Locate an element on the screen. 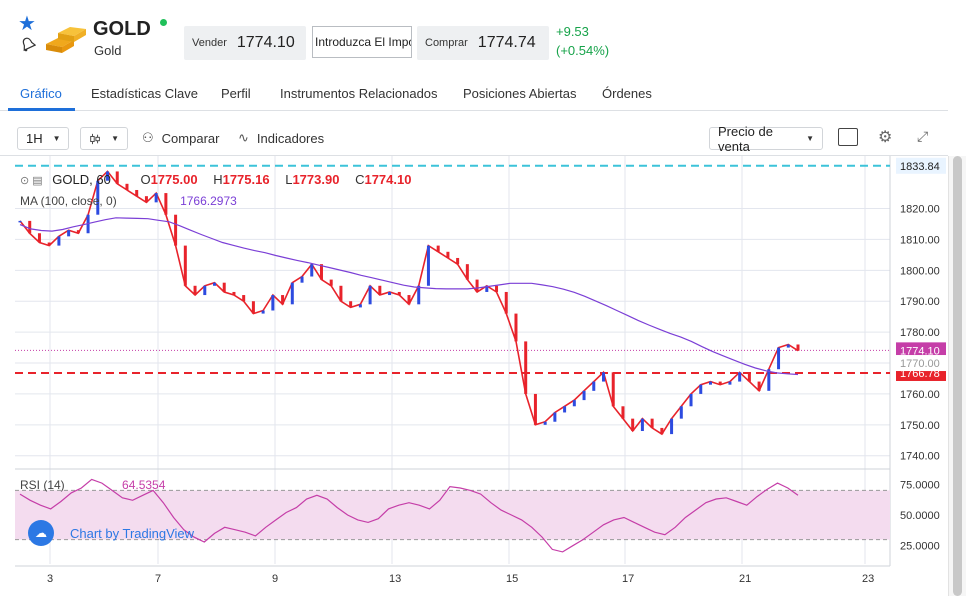  tab-instrumentos-relacionados: Instrumentos Relacionados is located at coordinates (359, 93).